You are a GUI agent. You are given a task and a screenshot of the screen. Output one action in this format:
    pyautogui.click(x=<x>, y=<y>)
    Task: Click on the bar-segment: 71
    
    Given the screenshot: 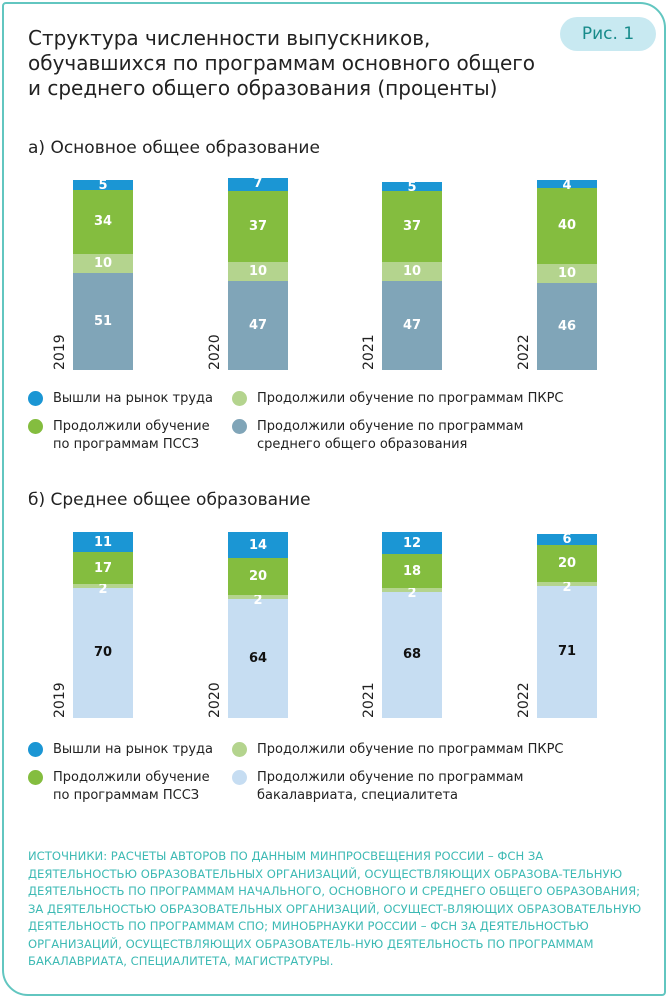 What is the action you would take?
    pyautogui.click(x=567, y=651)
    